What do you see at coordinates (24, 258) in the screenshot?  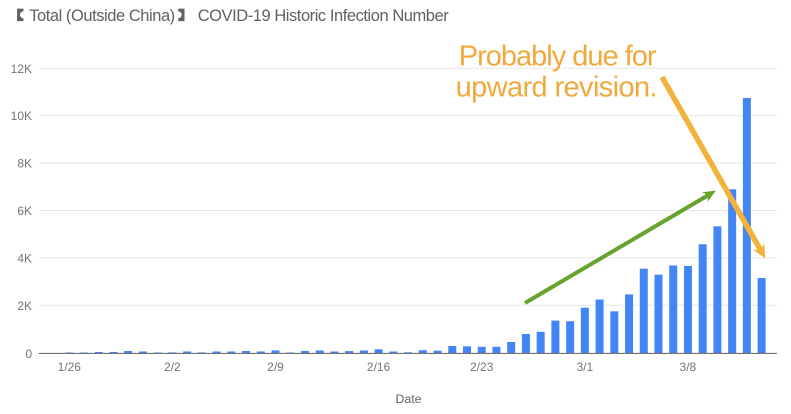 I see `svg-text: 4K` at bounding box center [24, 258].